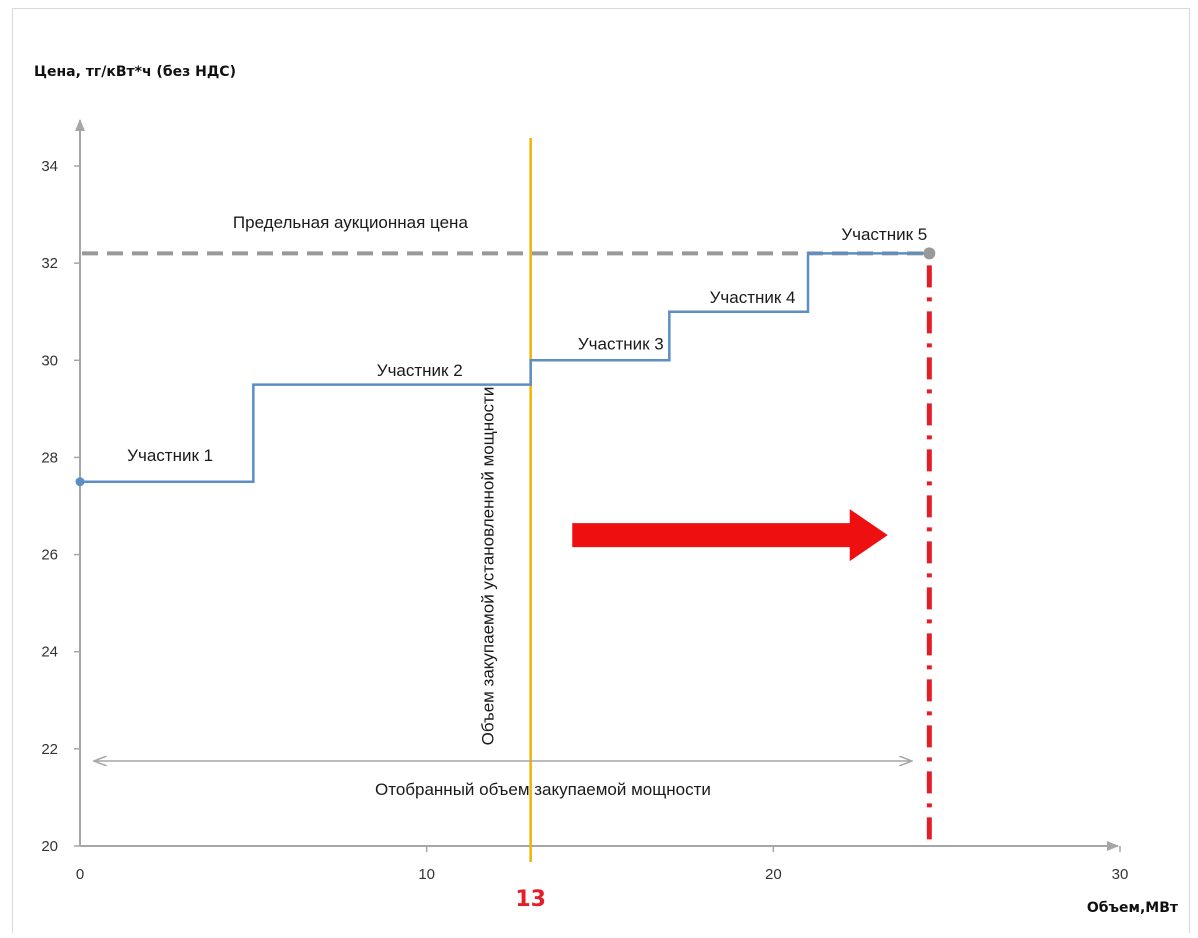 This screenshot has height=938, width=1198. What do you see at coordinates (49, 846) in the screenshot?
I see `y-tick-label: 20` at bounding box center [49, 846].